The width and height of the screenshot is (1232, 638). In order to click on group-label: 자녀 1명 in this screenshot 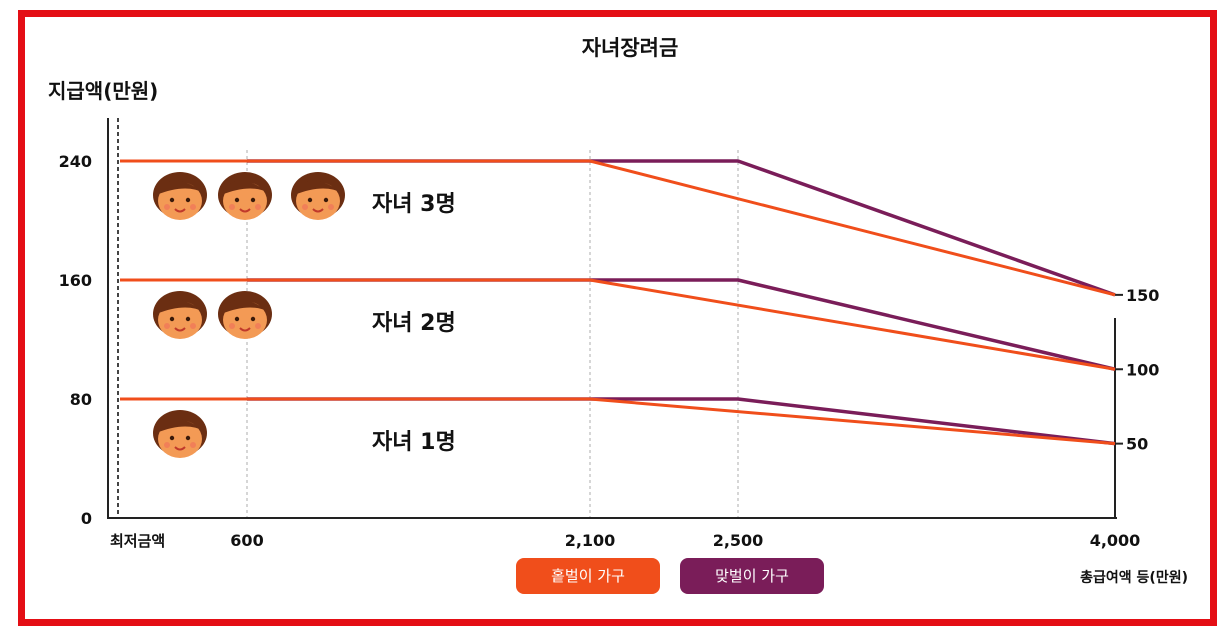, I will do `click(414, 442)`.